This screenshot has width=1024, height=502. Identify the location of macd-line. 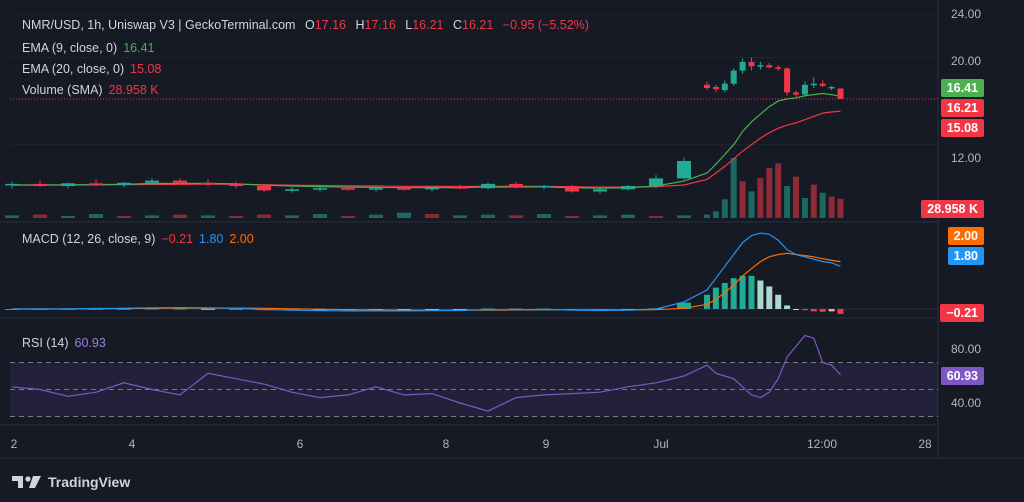
(426, 272).